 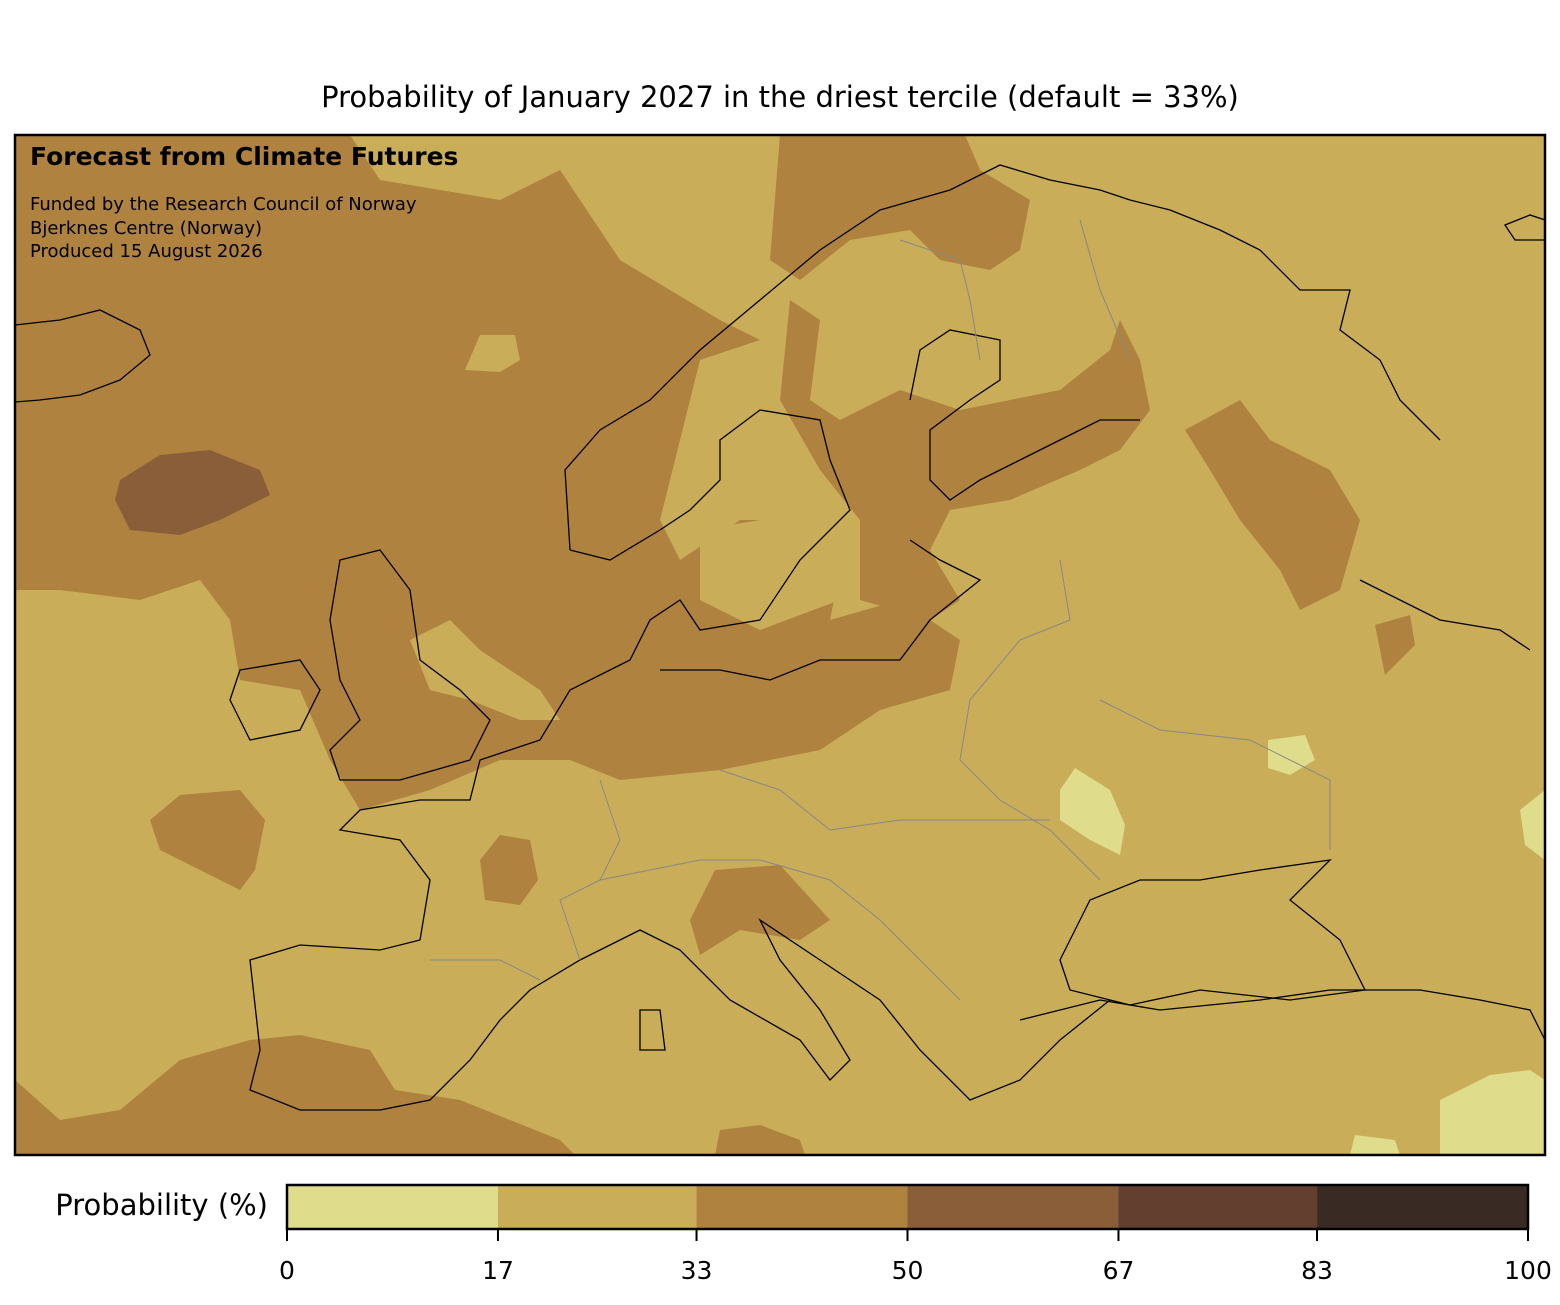 What do you see at coordinates (1317, 1270) in the screenshot?
I see `colorbar-tick-label: 83` at bounding box center [1317, 1270].